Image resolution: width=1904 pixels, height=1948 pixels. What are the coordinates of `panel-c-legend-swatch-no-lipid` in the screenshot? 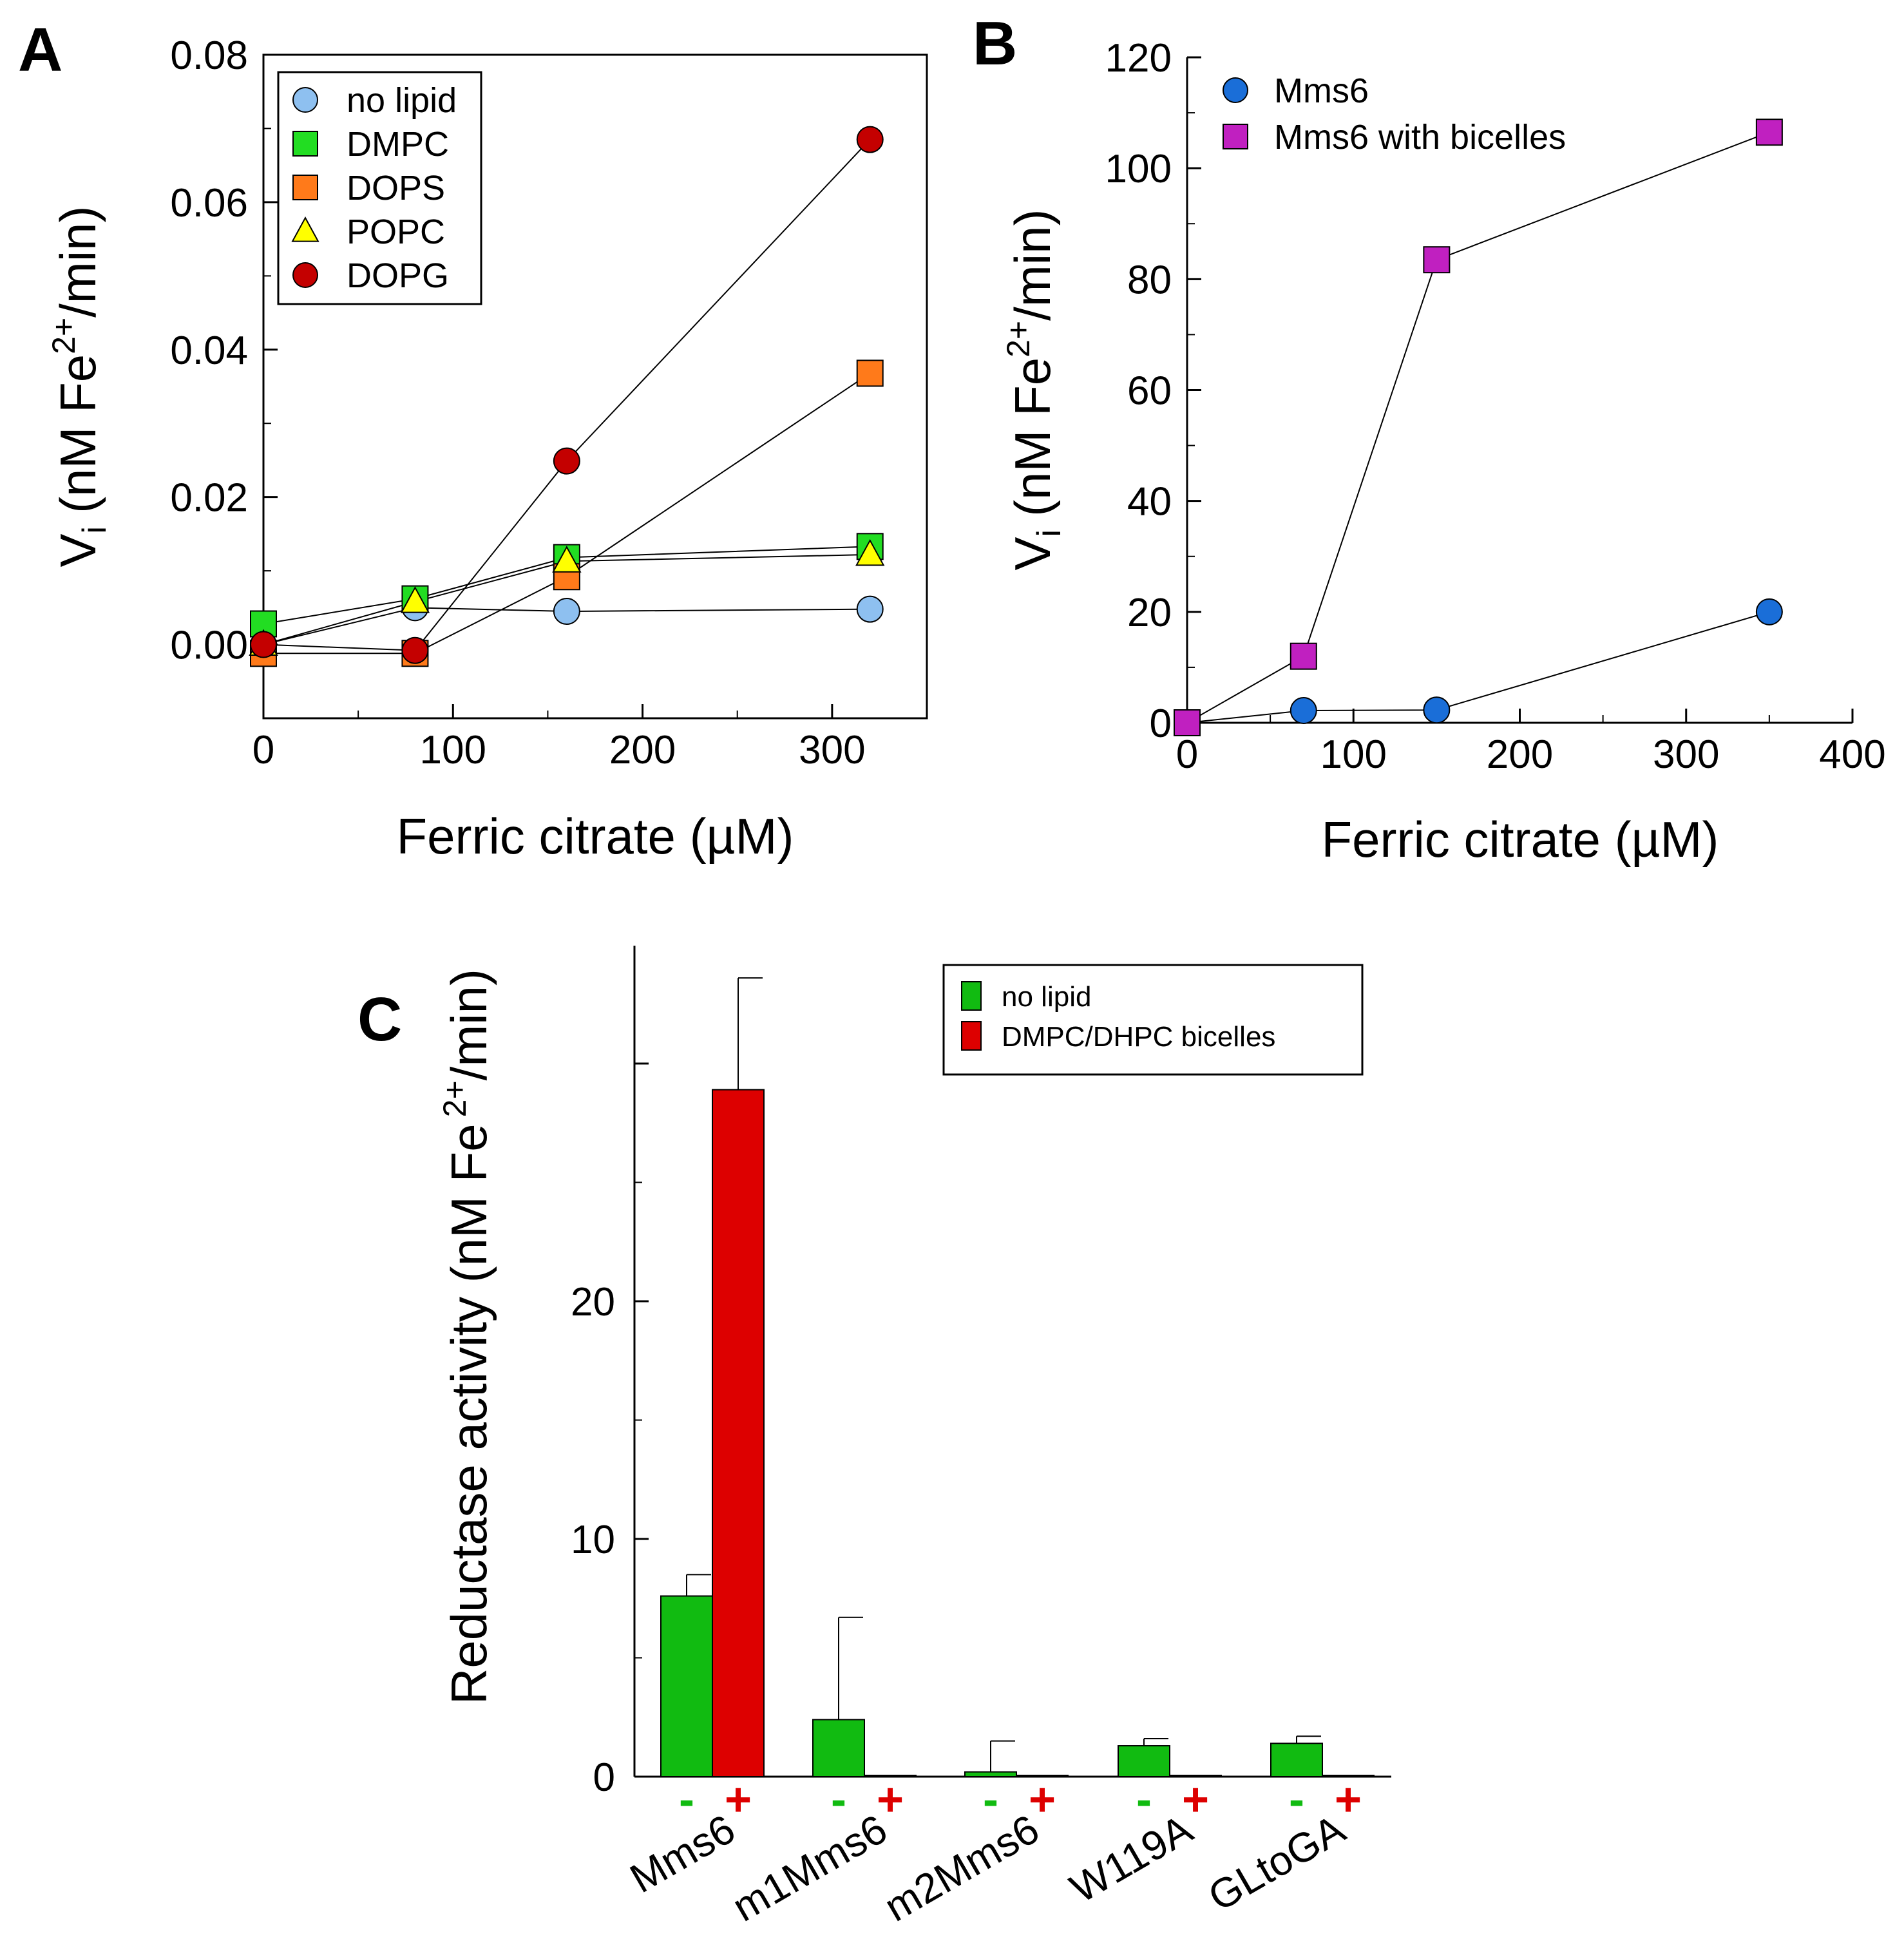 It's located at (971, 996).